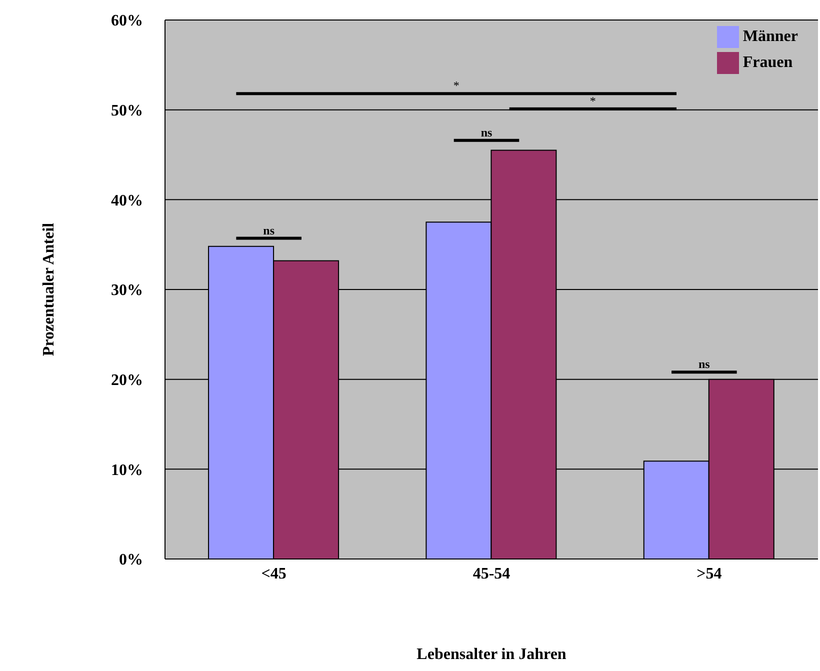 This screenshot has height=671, width=820. What do you see at coordinates (273, 573) in the screenshot?
I see `x-tick-label: <45` at bounding box center [273, 573].